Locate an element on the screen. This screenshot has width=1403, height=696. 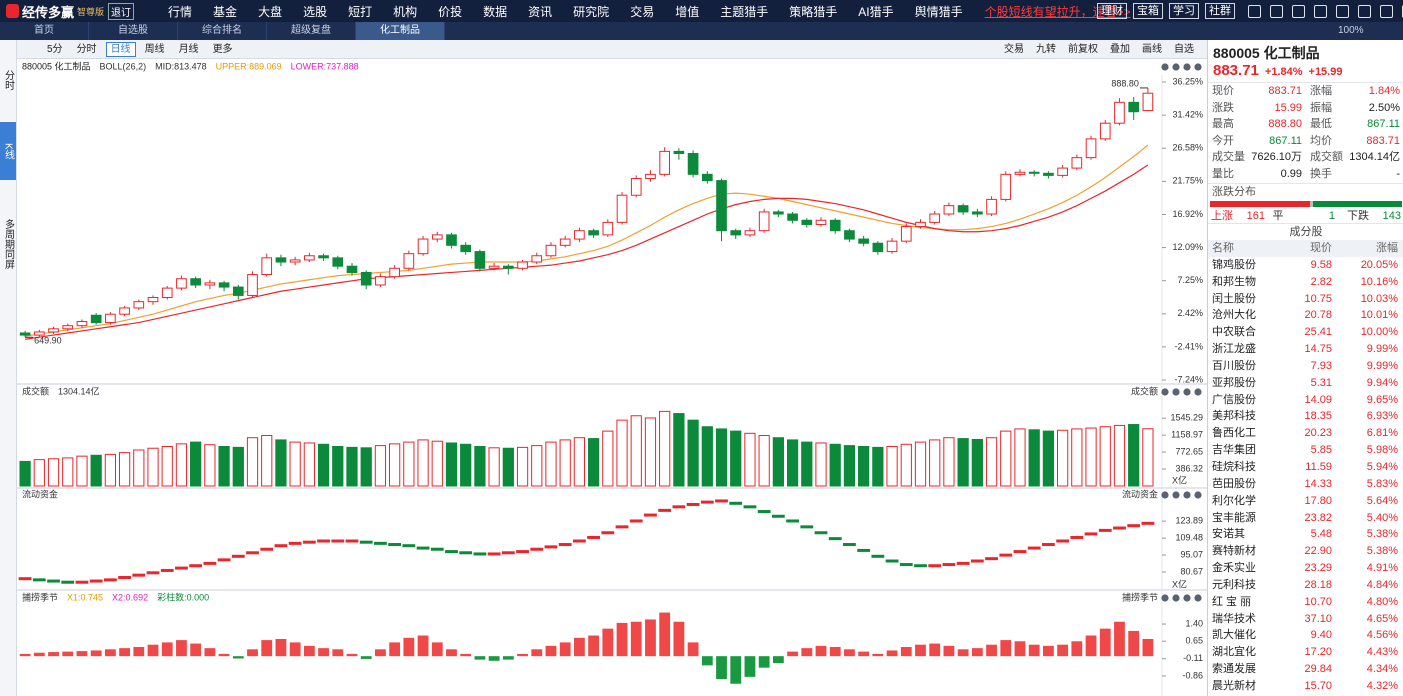
component-row: 美邦科技 18.35 6.93% is located at coordinates (1305, 416).